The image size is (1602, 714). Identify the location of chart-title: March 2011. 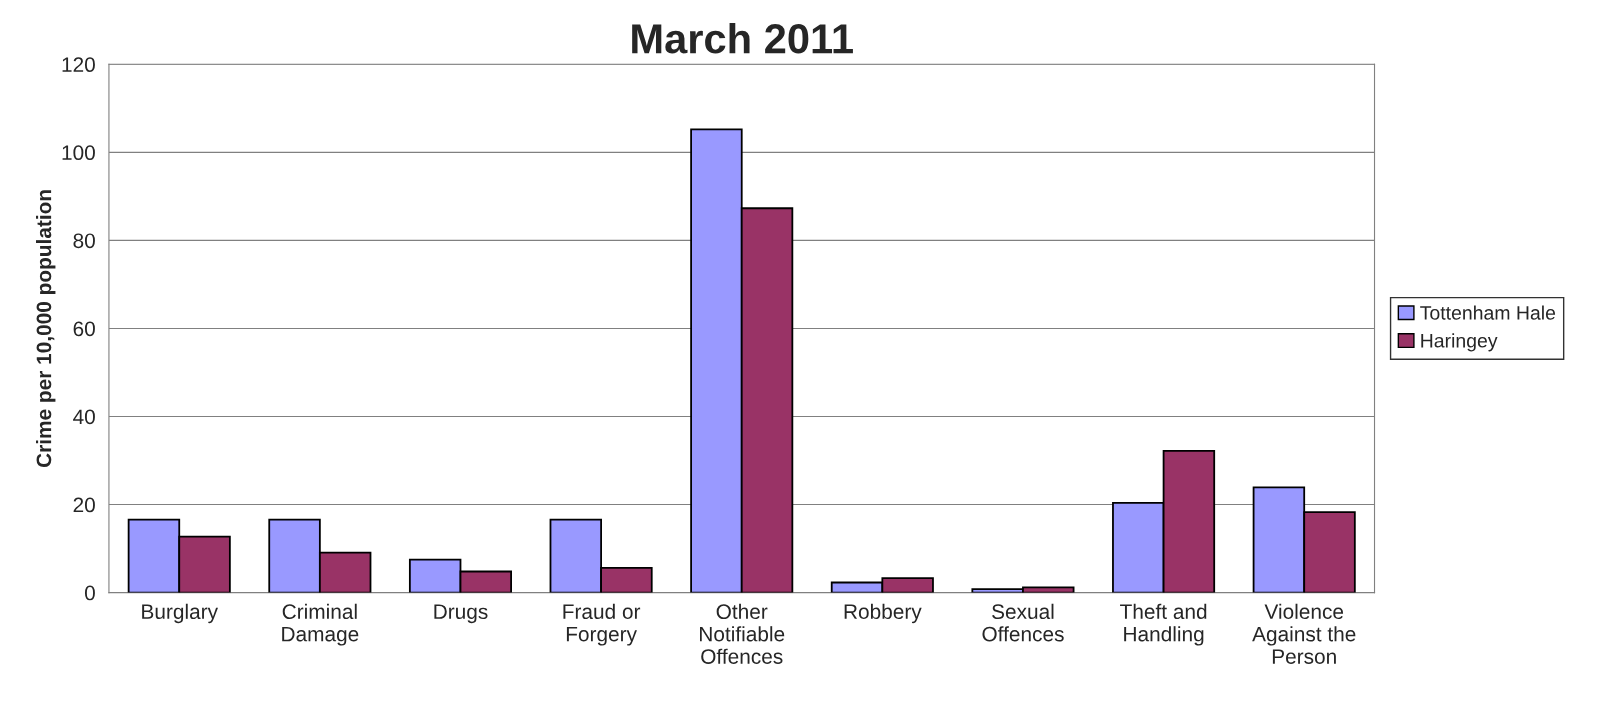
(742, 38).